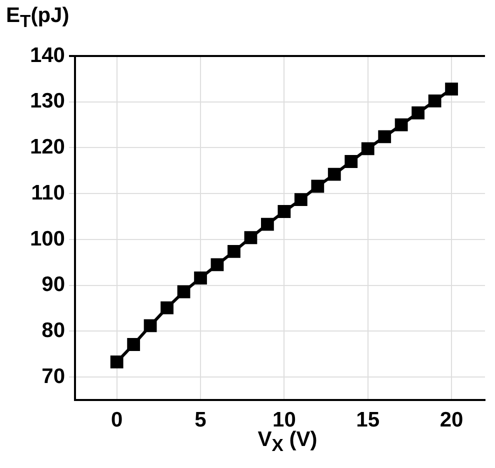  I want to click on y-tick-label: 140, so click(47, 55).